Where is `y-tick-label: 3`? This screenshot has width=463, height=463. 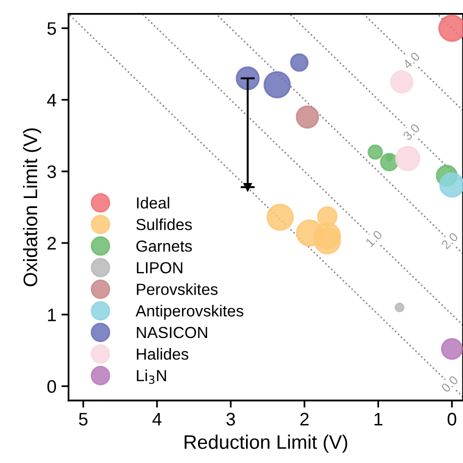
y-tick-label: 3 is located at coordinates (51, 171).